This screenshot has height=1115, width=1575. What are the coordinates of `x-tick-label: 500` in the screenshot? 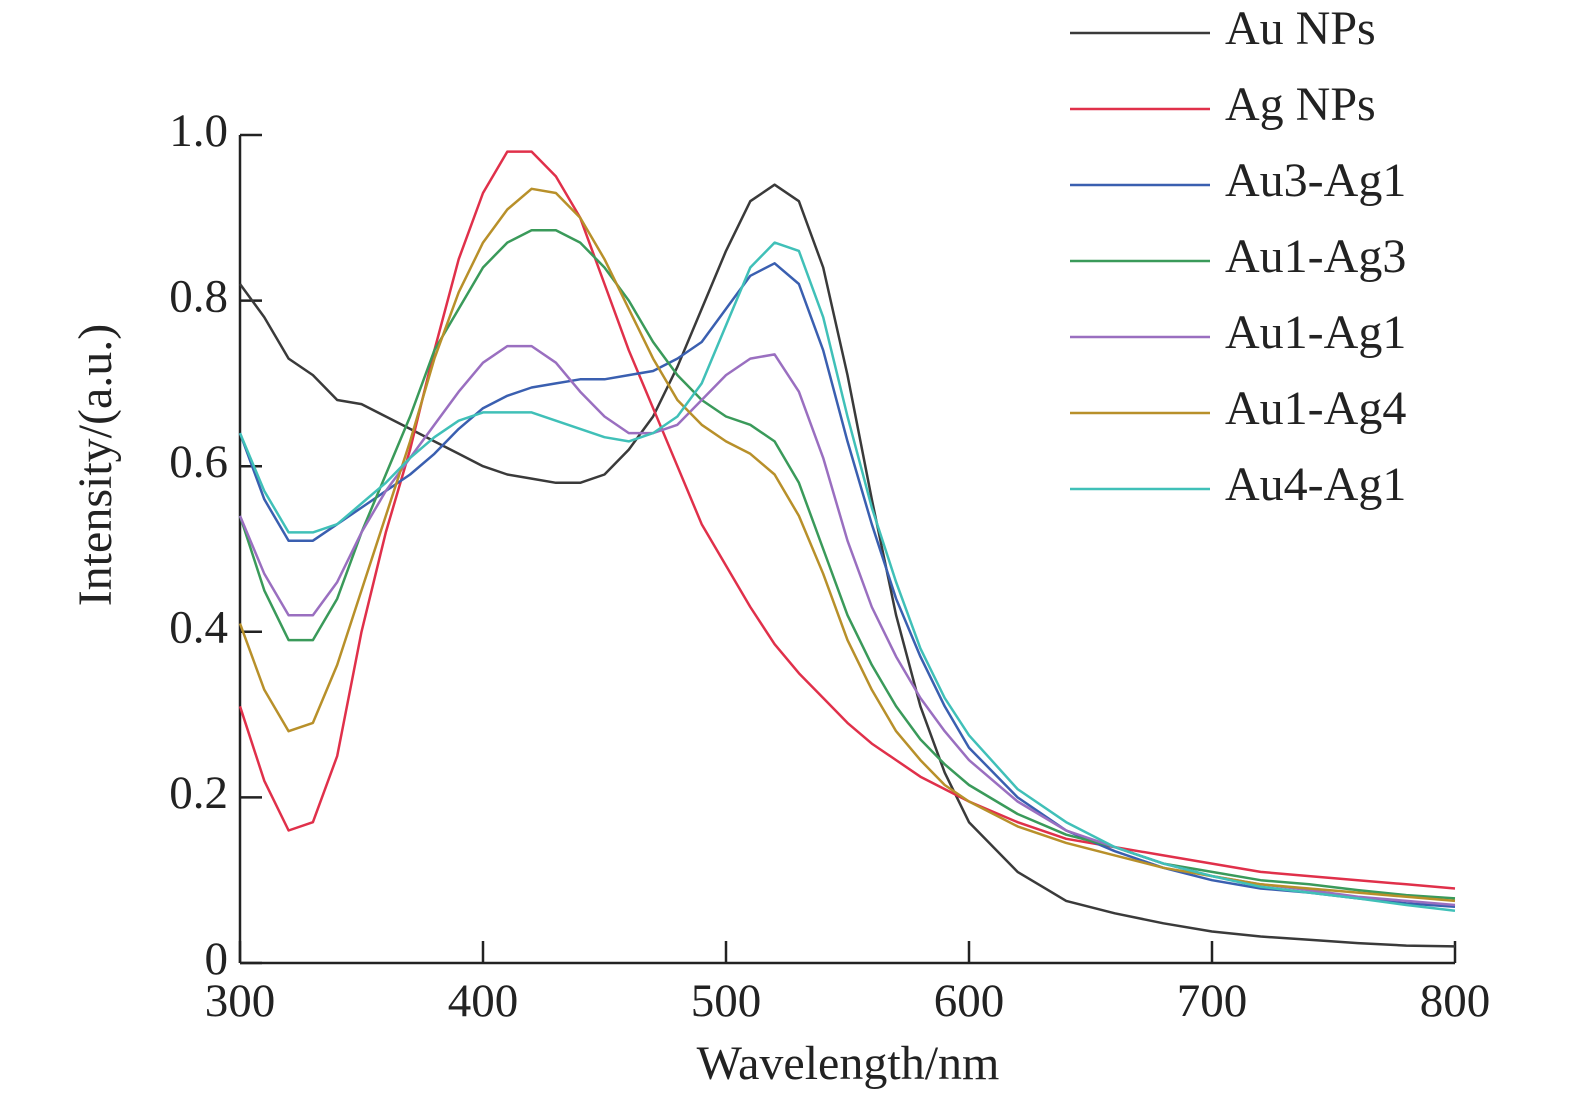 It's located at (726, 1001).